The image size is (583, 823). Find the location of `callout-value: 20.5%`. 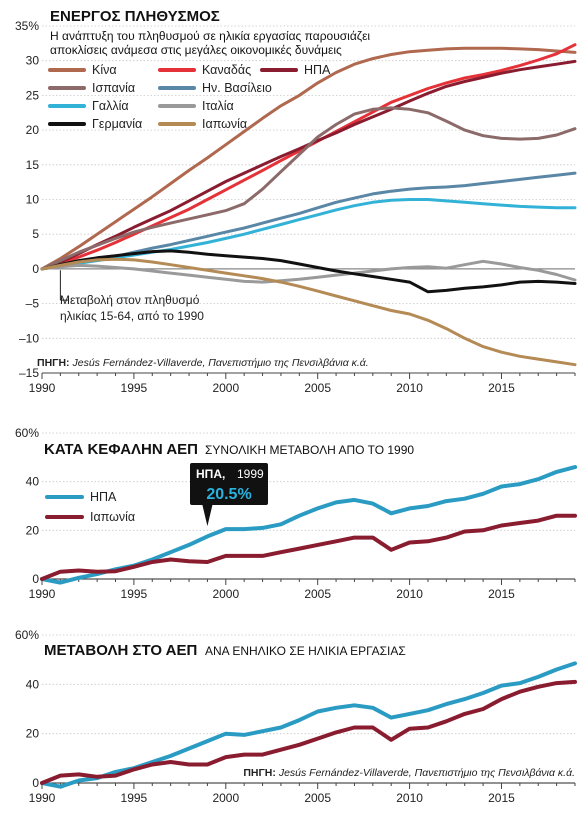

callout-value: 20.5% is located at coordinates (228, 494).